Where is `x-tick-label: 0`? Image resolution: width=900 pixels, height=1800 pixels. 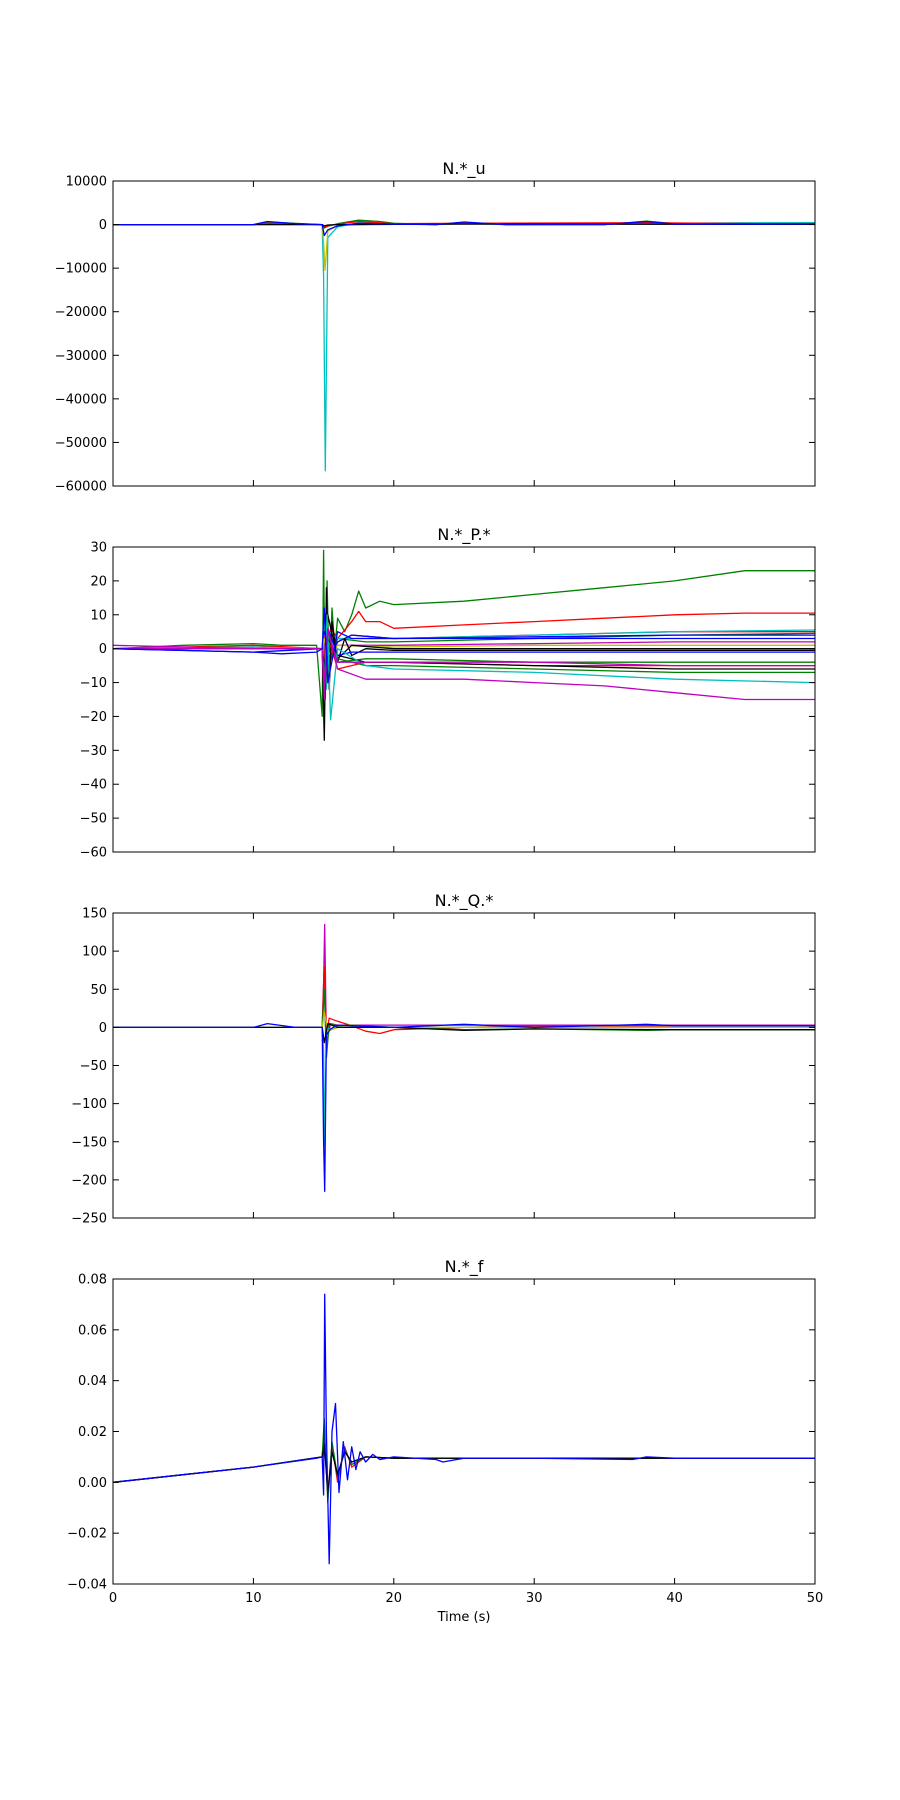
x-tick-label: 0 is located at coordinates (113, 1598).